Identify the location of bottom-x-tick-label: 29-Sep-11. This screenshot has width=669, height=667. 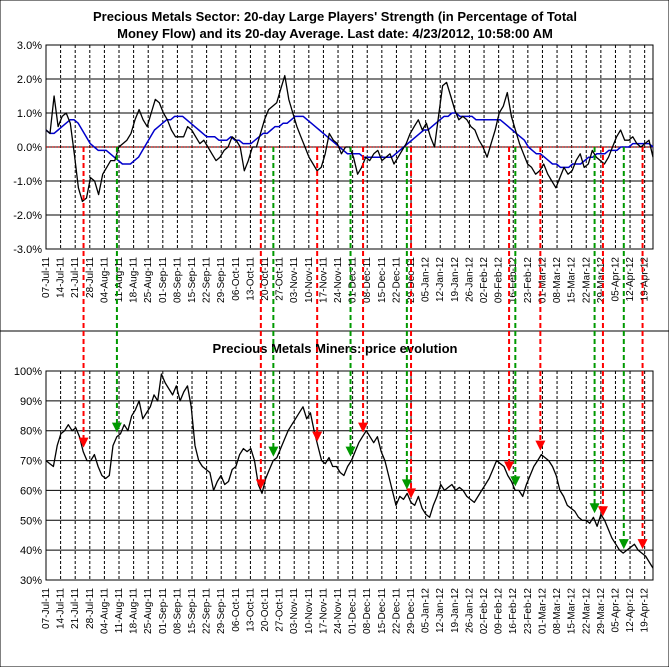
(221, 611).